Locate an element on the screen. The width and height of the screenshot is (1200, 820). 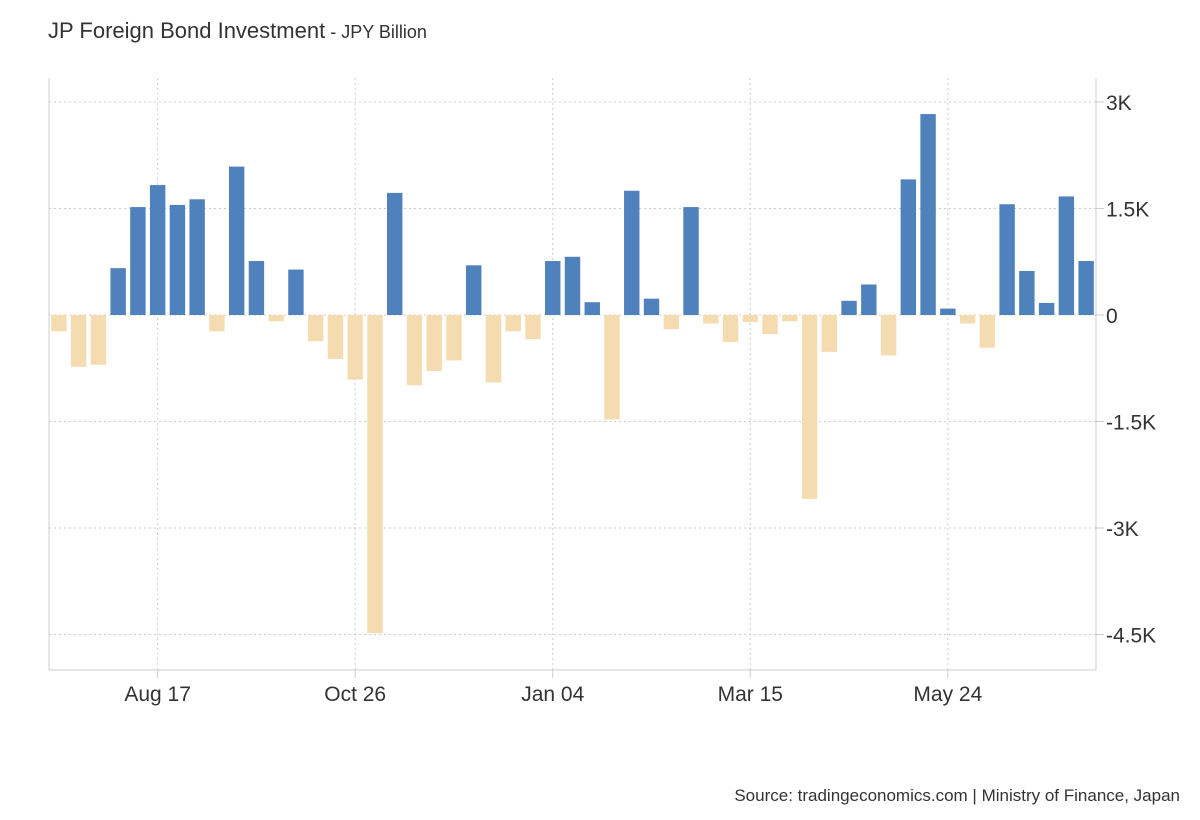
chart-subtitle: JPY Billion is located at coordinates (384, 32).